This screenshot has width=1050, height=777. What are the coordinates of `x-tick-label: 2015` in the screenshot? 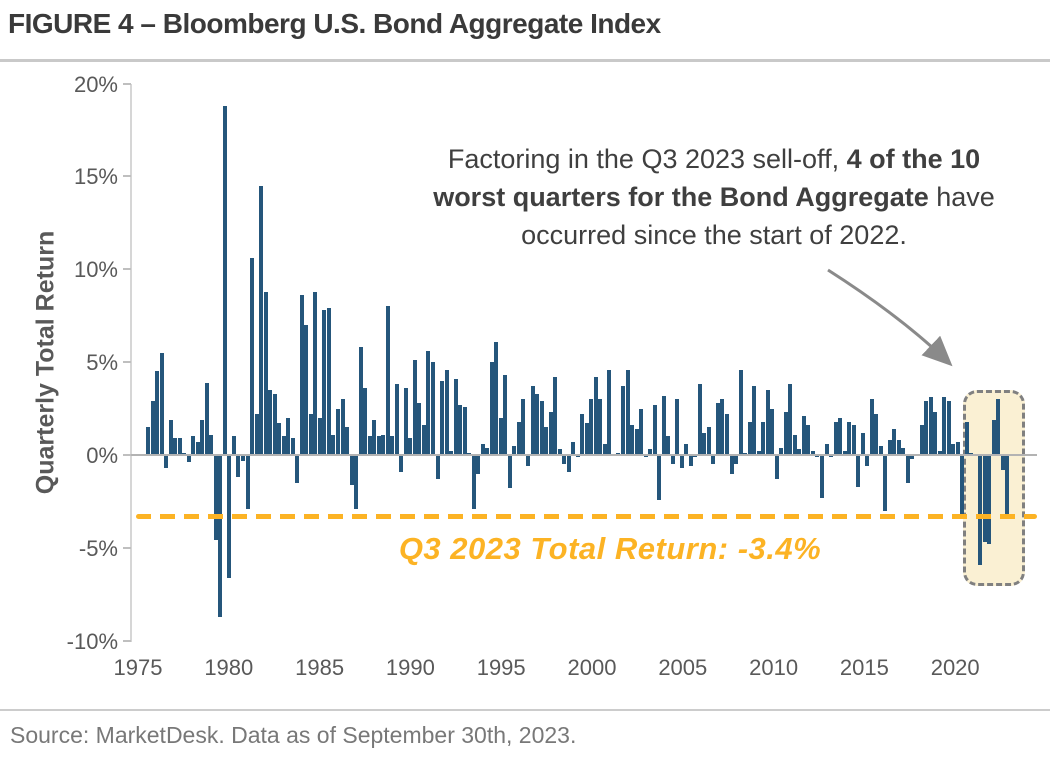 It's located at (864, 667).